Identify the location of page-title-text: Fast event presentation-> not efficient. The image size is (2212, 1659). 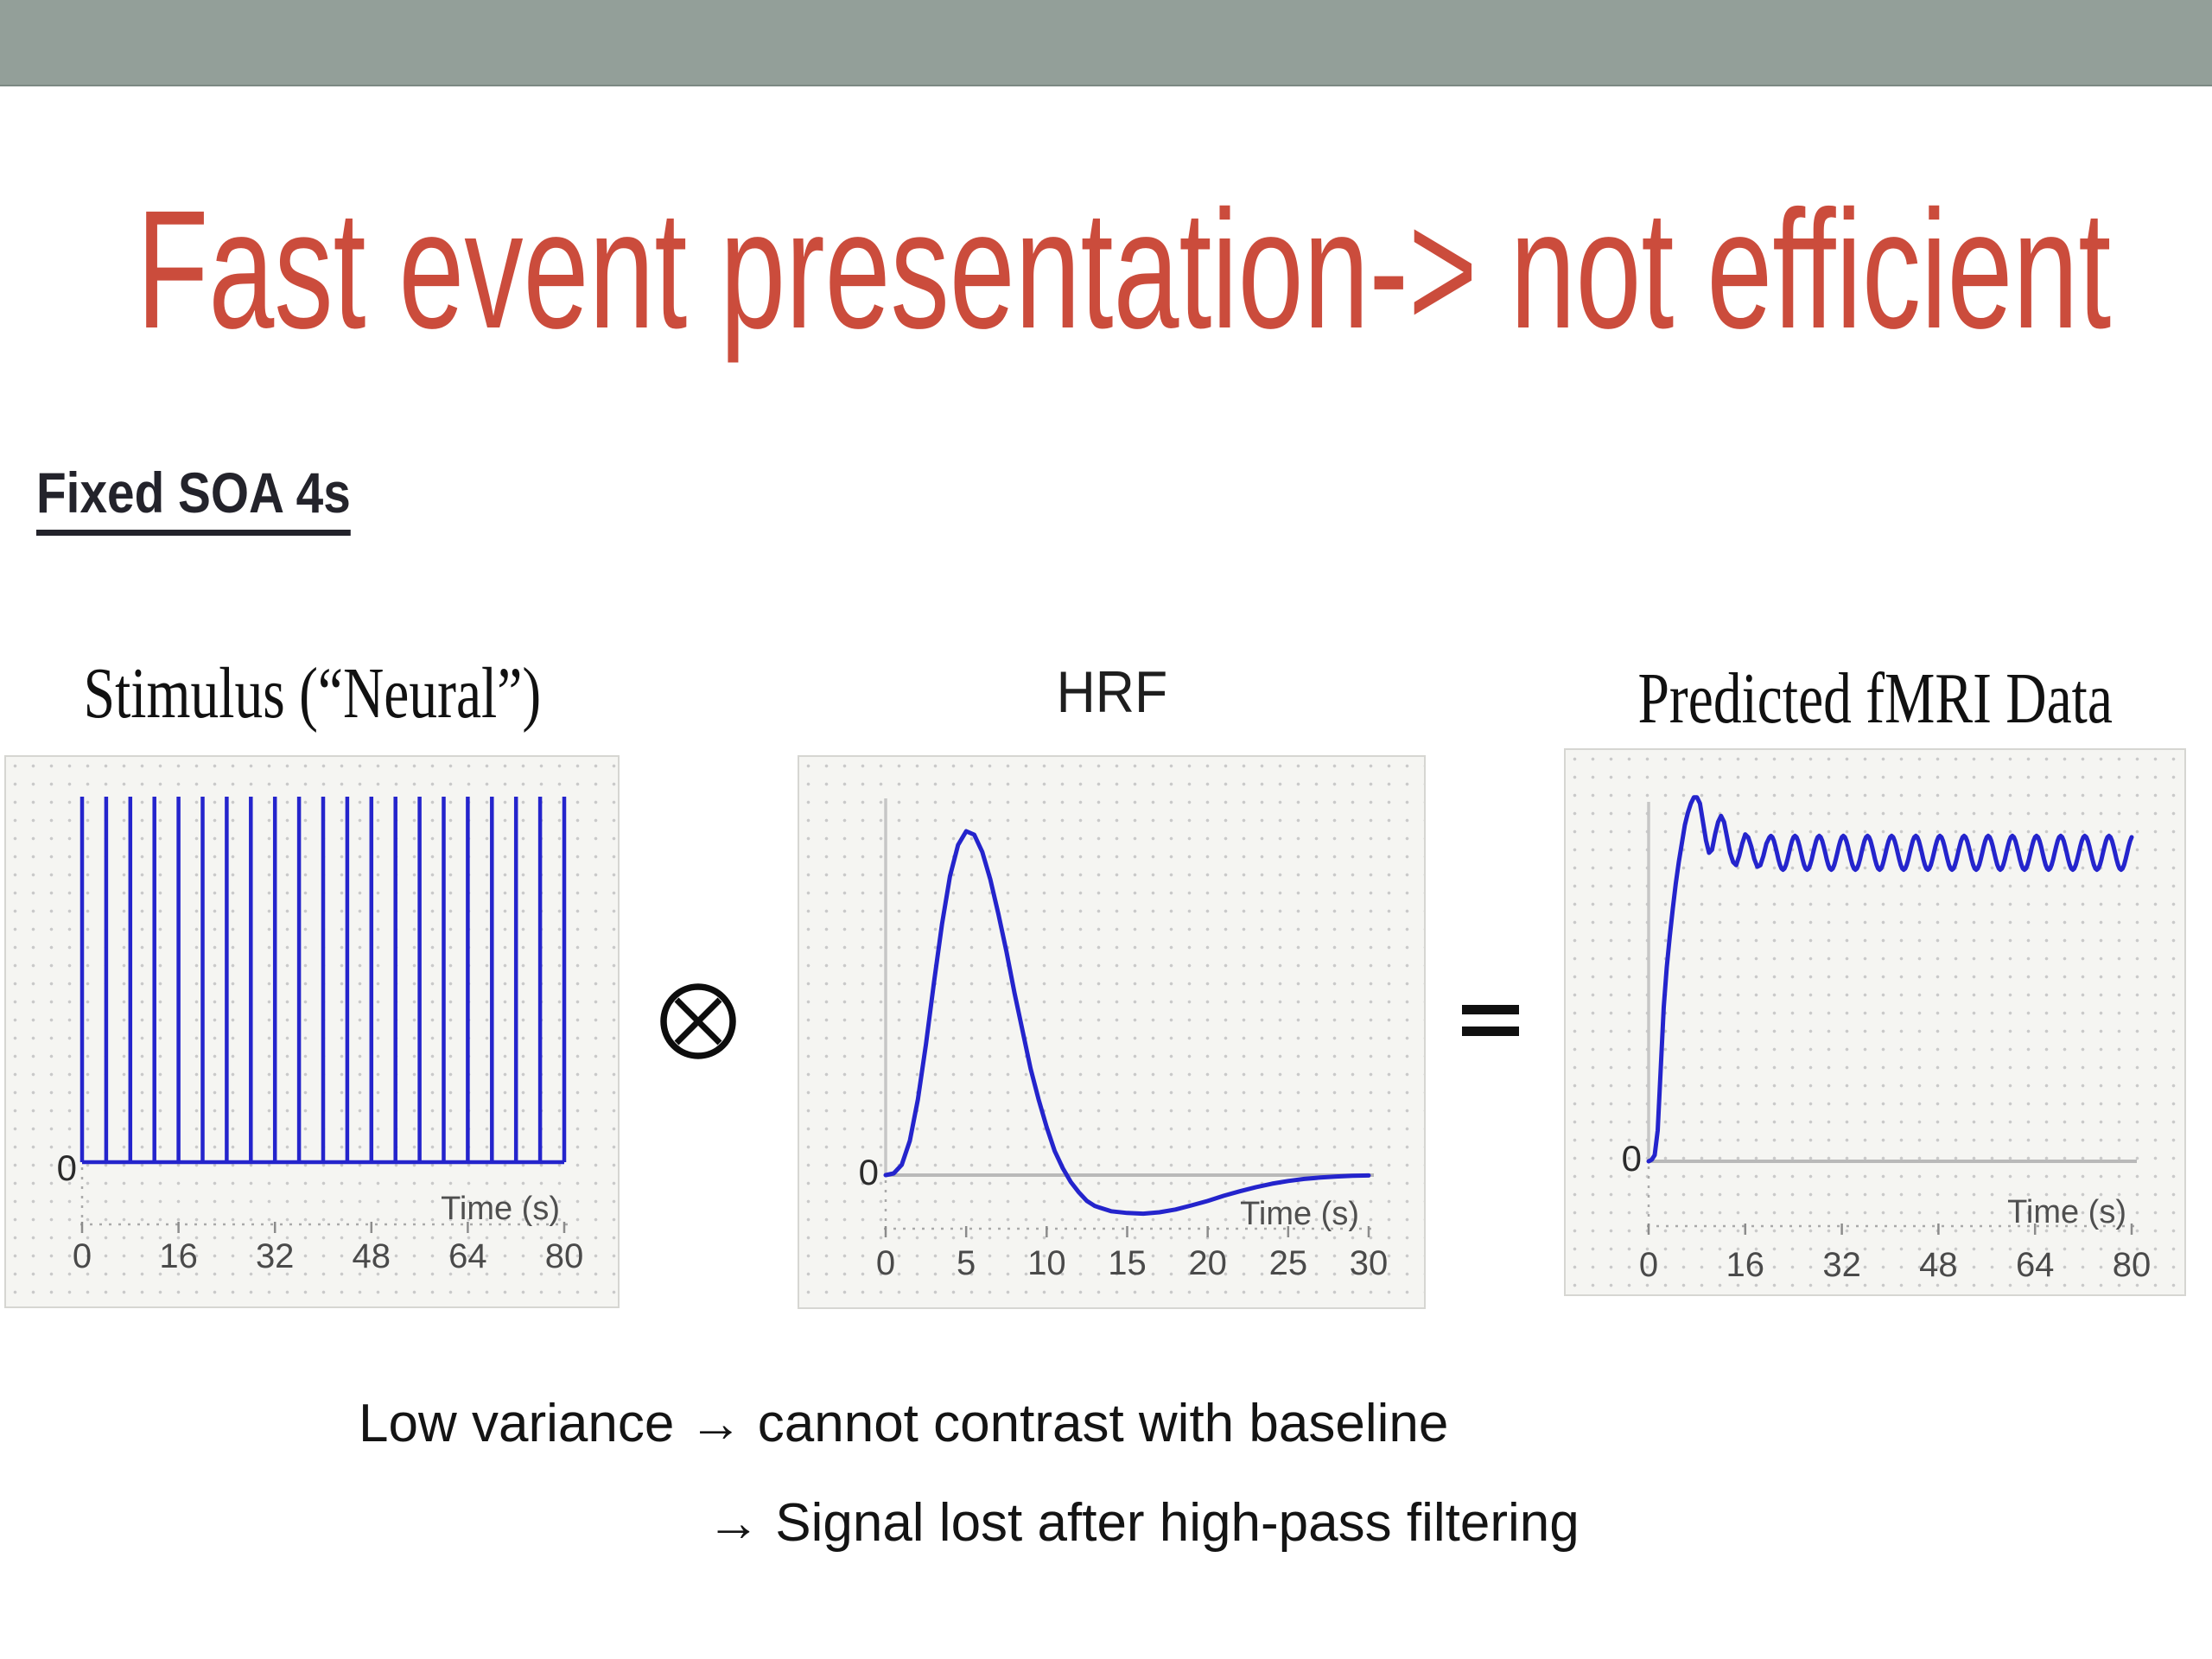
(1124, 269).